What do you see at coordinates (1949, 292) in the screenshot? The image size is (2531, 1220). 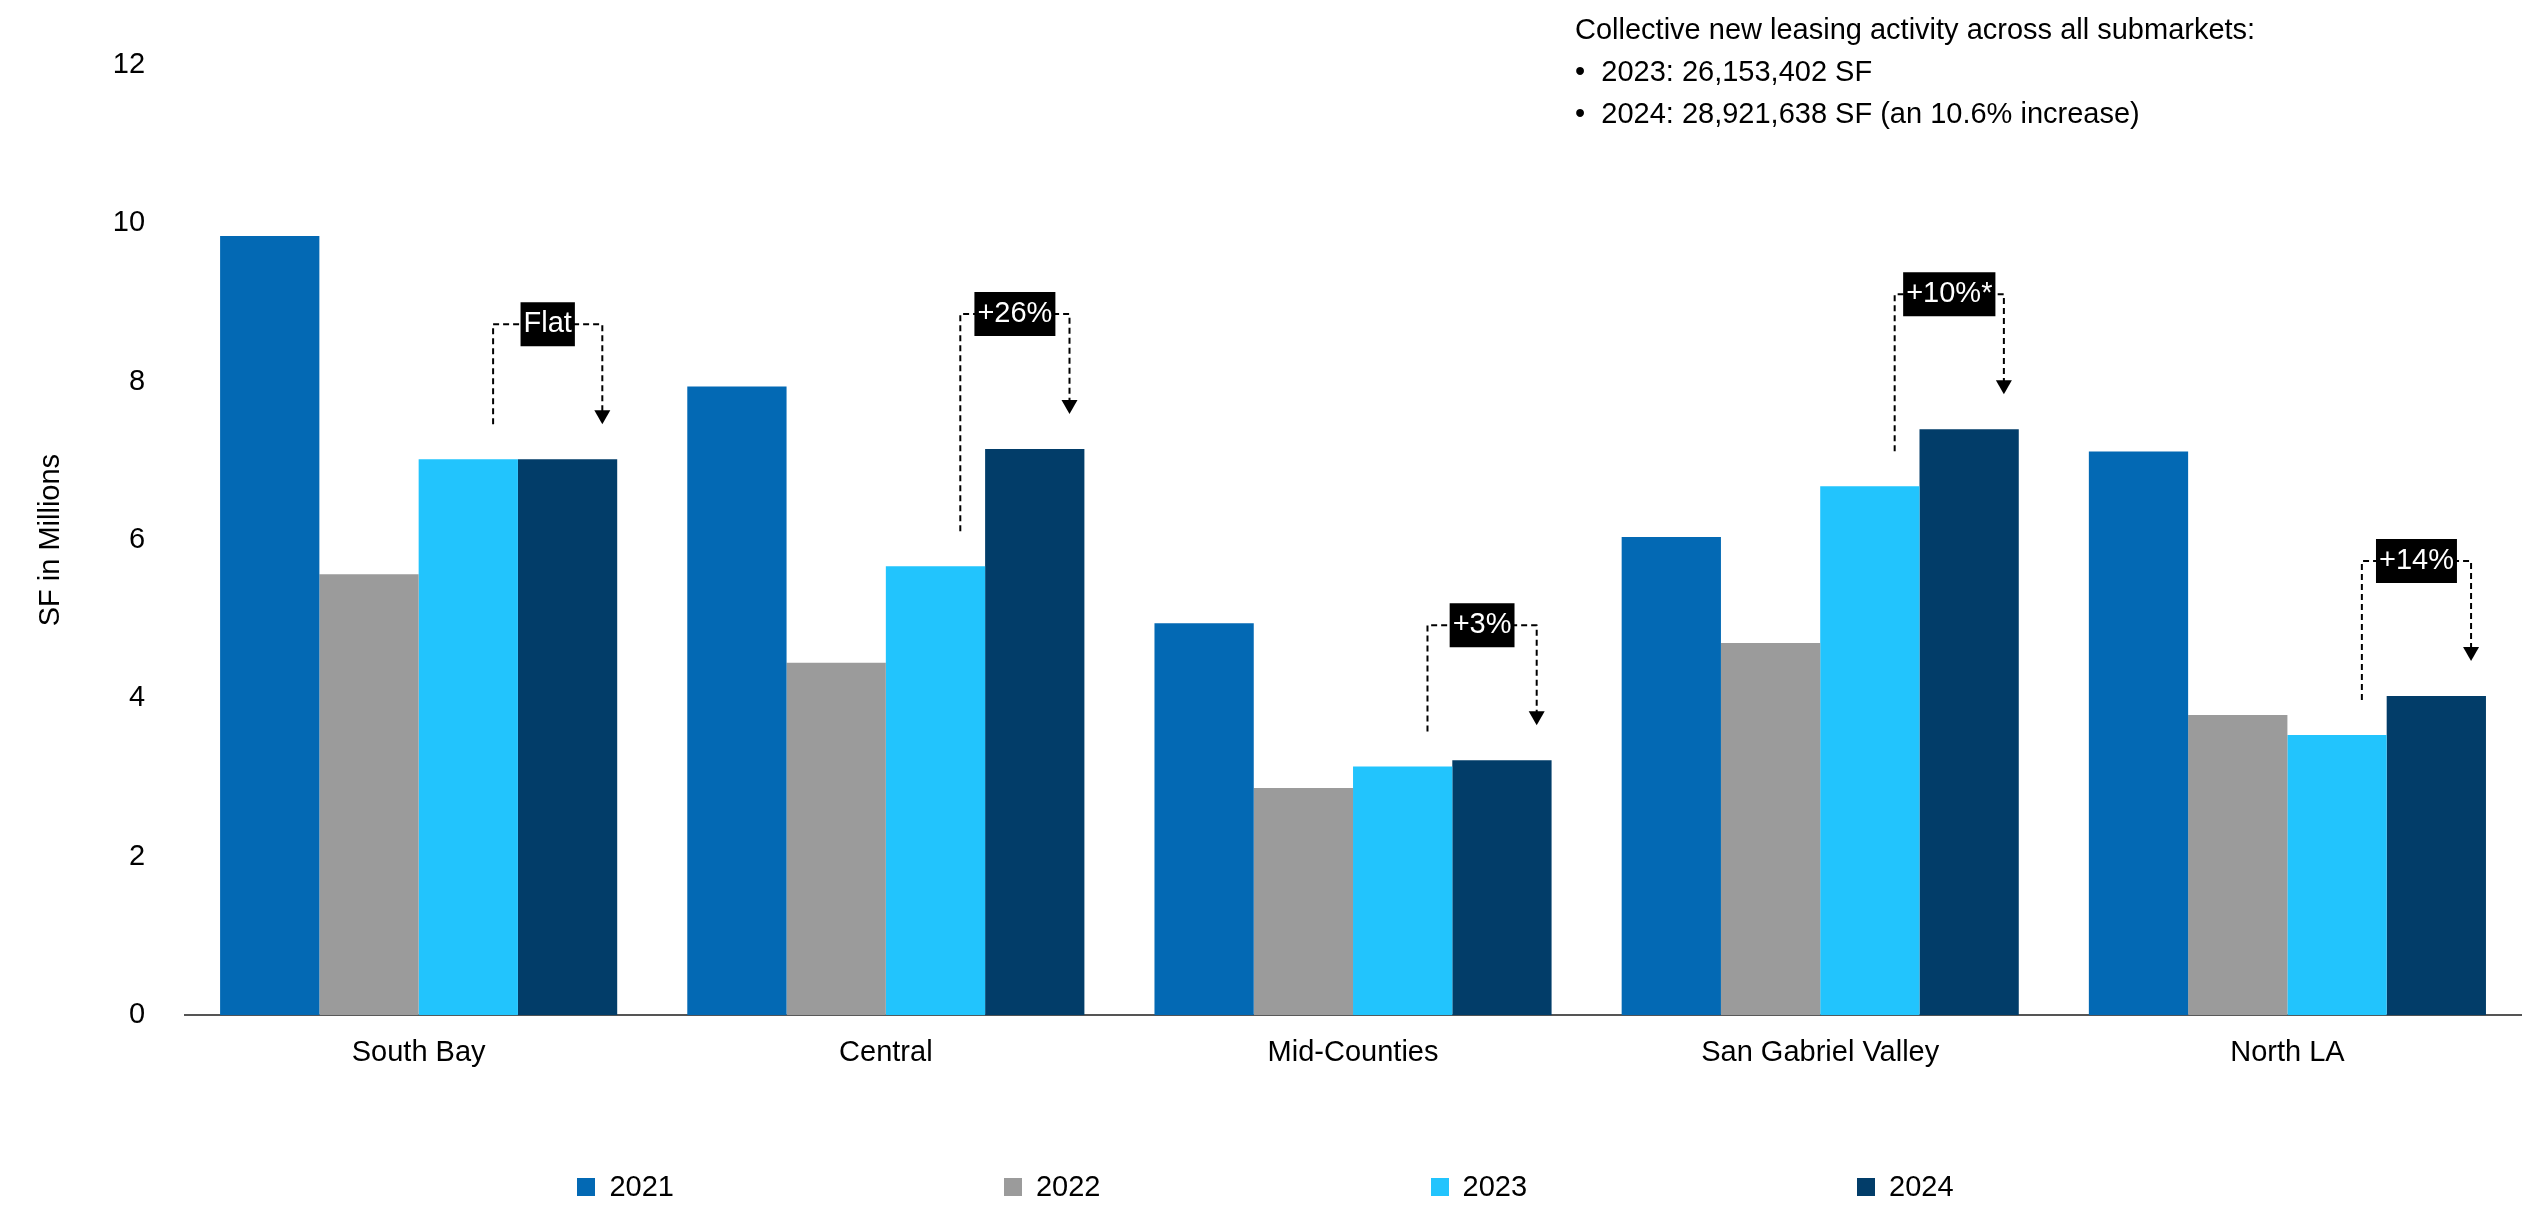 I see `annotation: +10%*` at bounding box center [1949, 292].